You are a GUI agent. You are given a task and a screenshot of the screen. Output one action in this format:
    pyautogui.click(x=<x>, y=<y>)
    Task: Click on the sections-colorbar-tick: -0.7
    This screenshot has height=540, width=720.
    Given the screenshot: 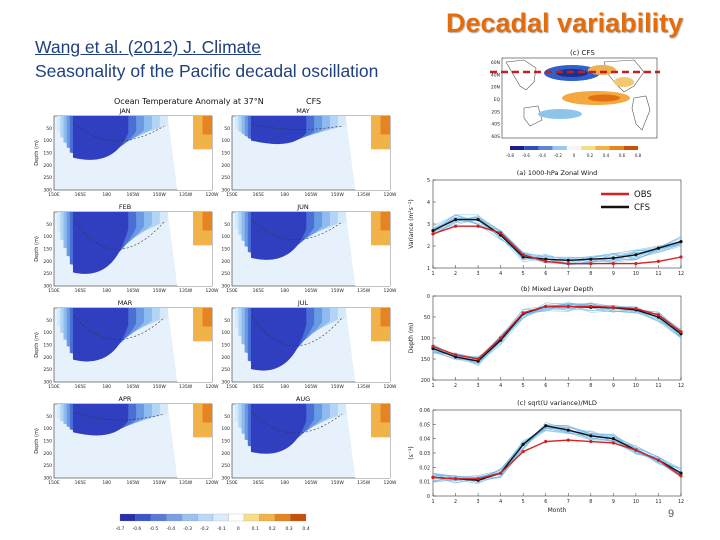 What is the action you would take?
    pyautogui.click(x=120, y=529)
    